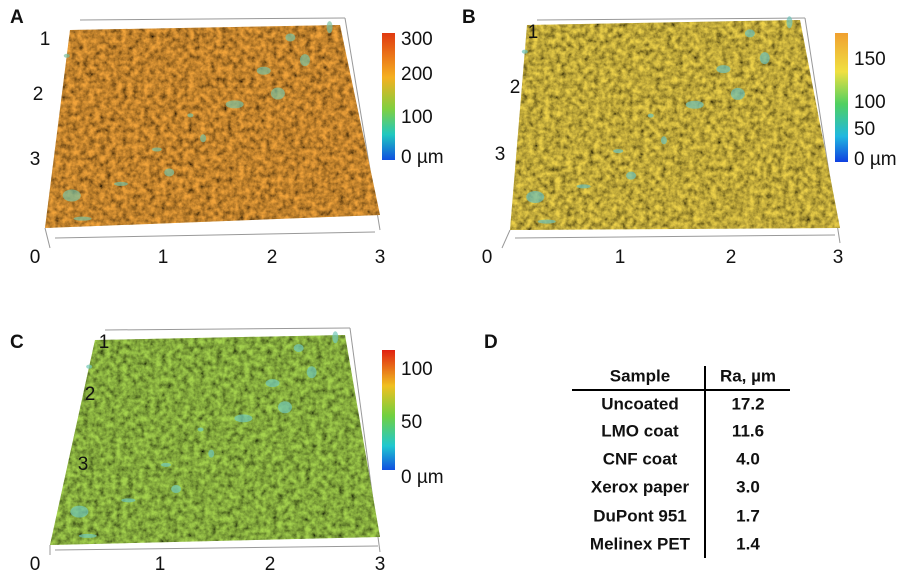 The width and height of the screenshot is (907, 585). What do you see at coordinates (17, 342) in the screenshot?
I see `panel-label: C` at bounding box center [17, 342].